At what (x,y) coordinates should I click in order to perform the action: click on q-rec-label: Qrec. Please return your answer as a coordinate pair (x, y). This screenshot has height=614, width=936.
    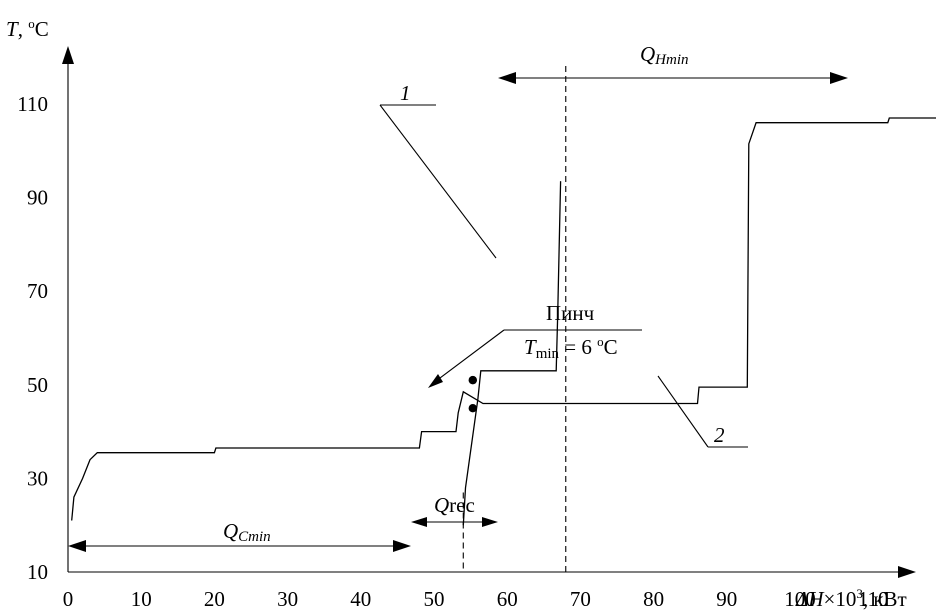
    Looking at the image, I should click on (454, 505).